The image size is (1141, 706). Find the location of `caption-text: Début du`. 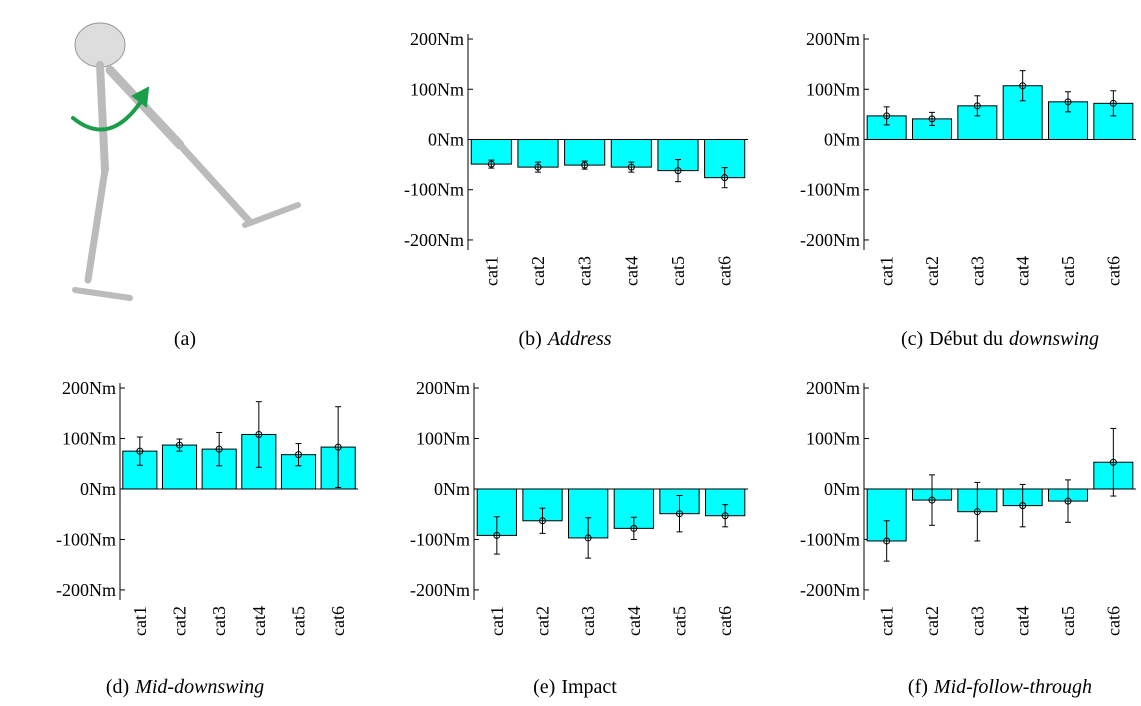

caption-text: Début du is located at coordinates (966, 339).